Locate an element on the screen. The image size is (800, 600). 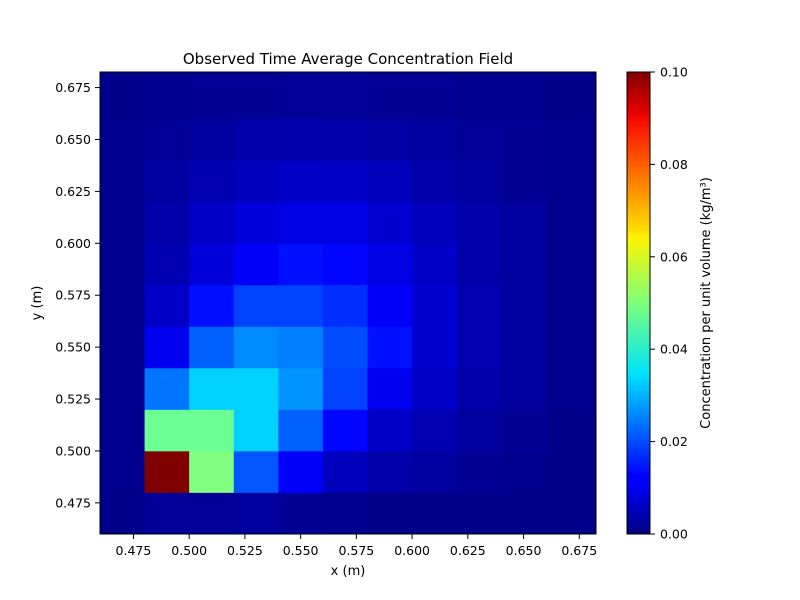
y-tick-label: 0.550 is located at coordinates (73, 347).